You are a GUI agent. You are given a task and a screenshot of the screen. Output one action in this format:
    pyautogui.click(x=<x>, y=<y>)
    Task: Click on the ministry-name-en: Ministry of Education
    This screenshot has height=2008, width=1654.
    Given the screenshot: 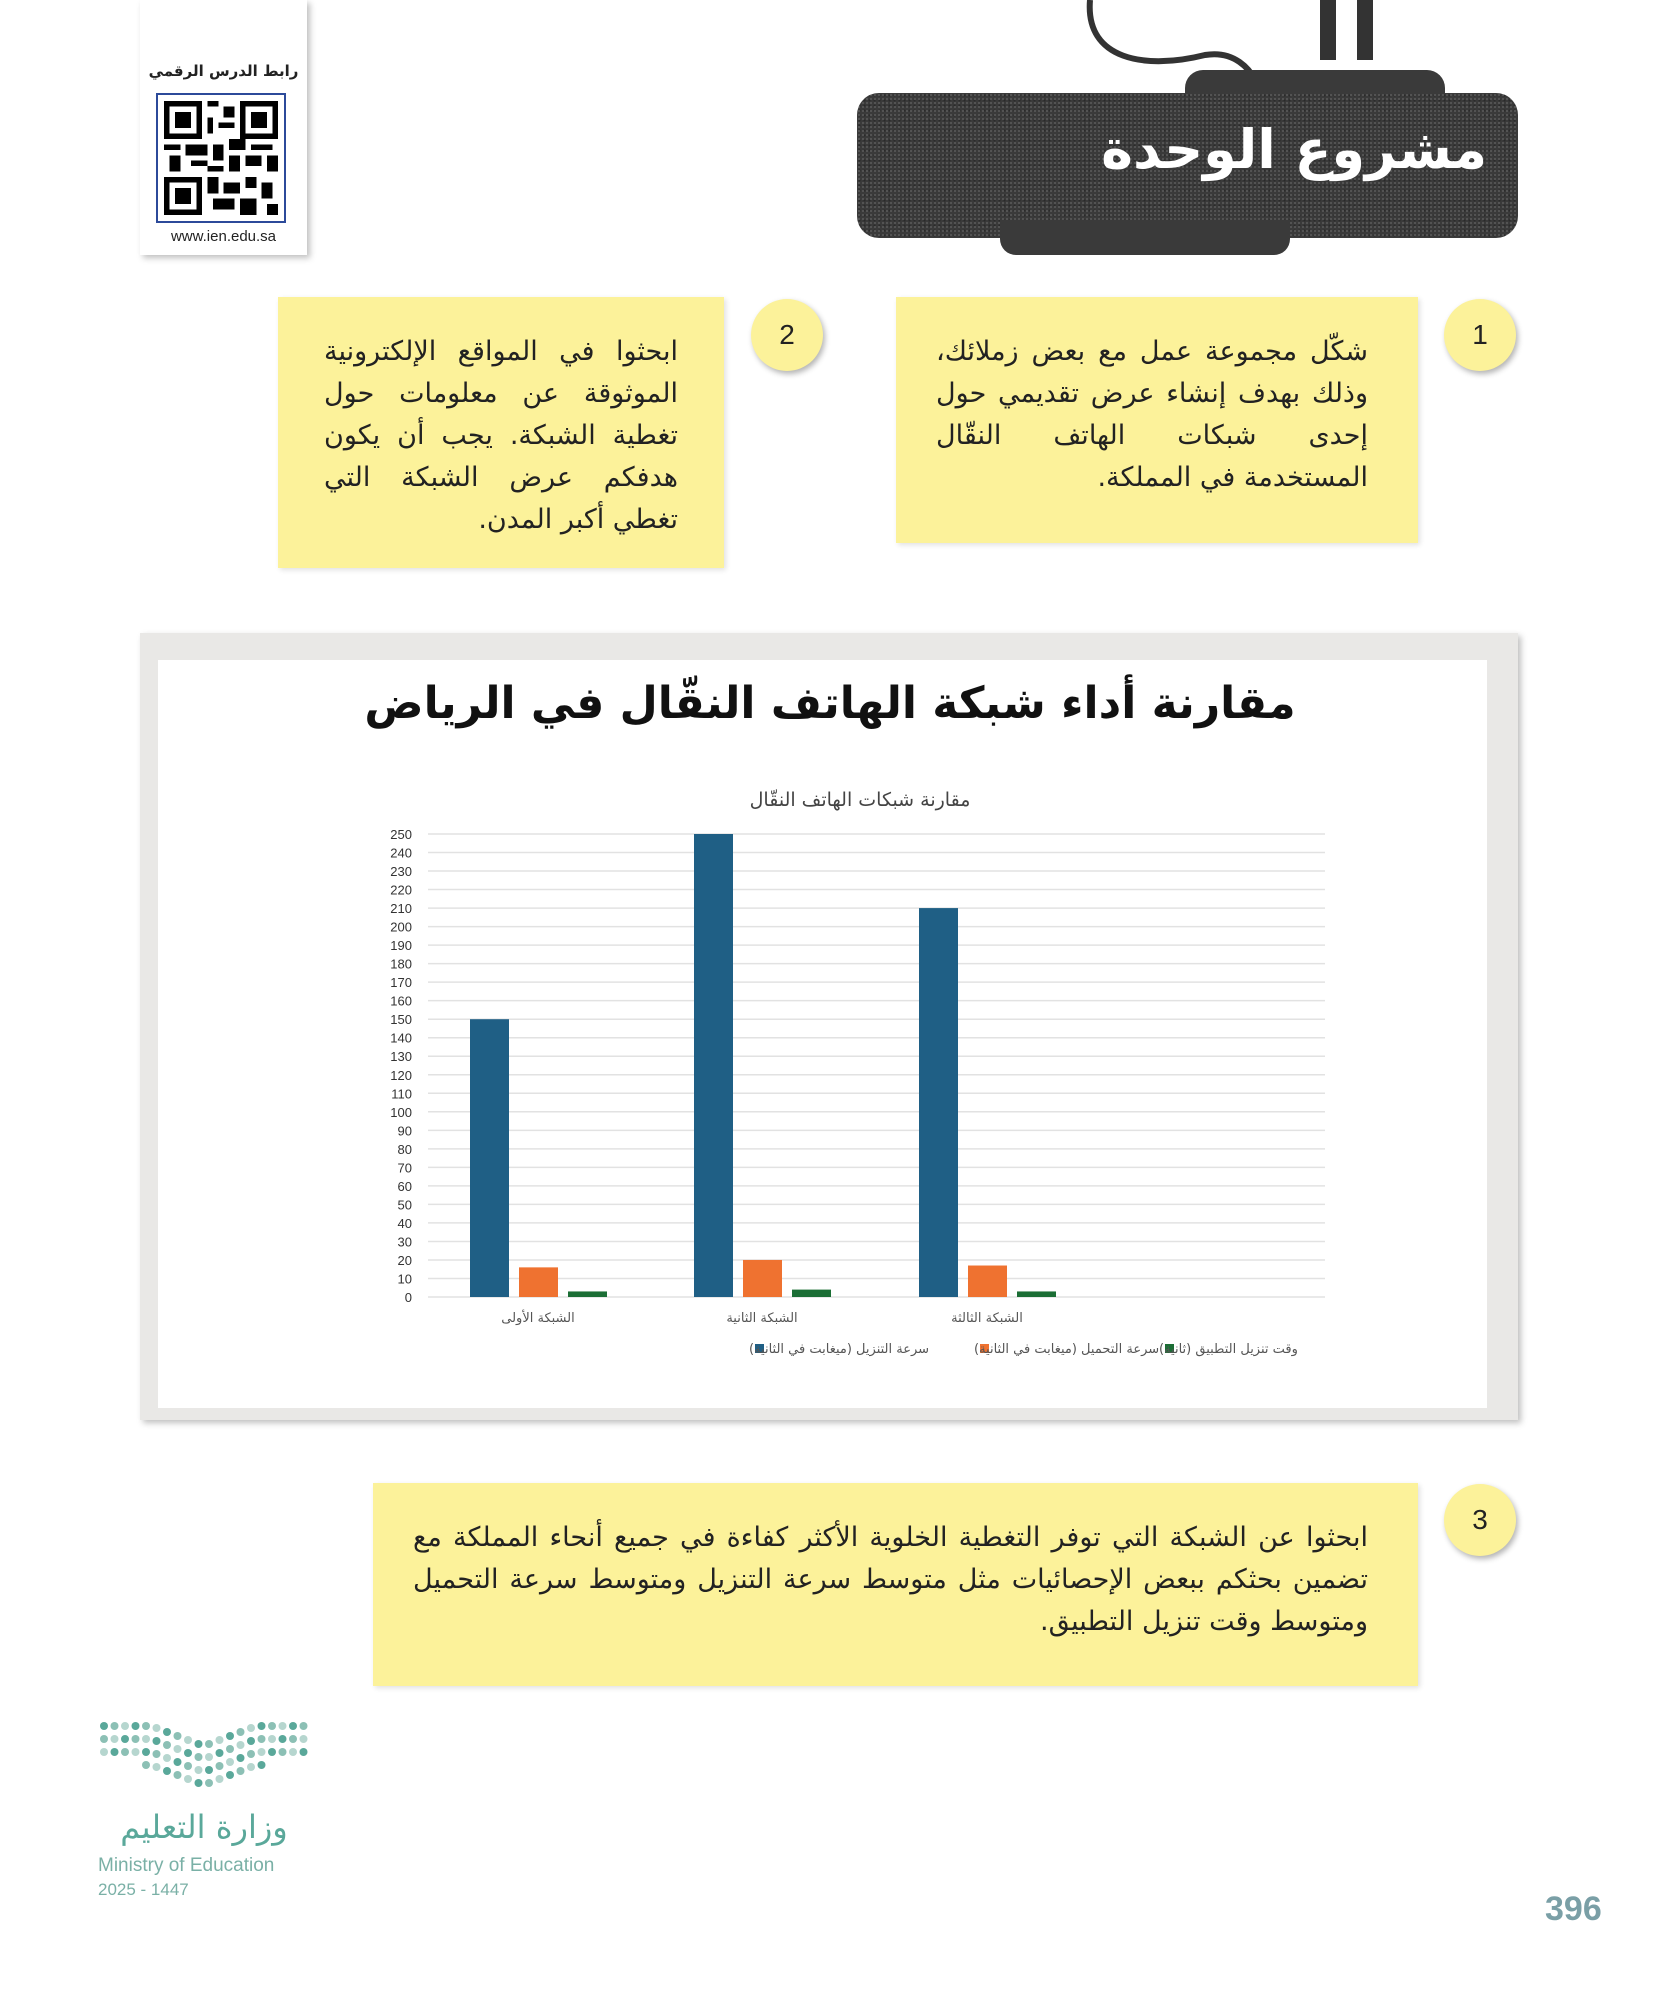 What is the action you would take?
    pyautogui.click(x=186, y=1865)
    